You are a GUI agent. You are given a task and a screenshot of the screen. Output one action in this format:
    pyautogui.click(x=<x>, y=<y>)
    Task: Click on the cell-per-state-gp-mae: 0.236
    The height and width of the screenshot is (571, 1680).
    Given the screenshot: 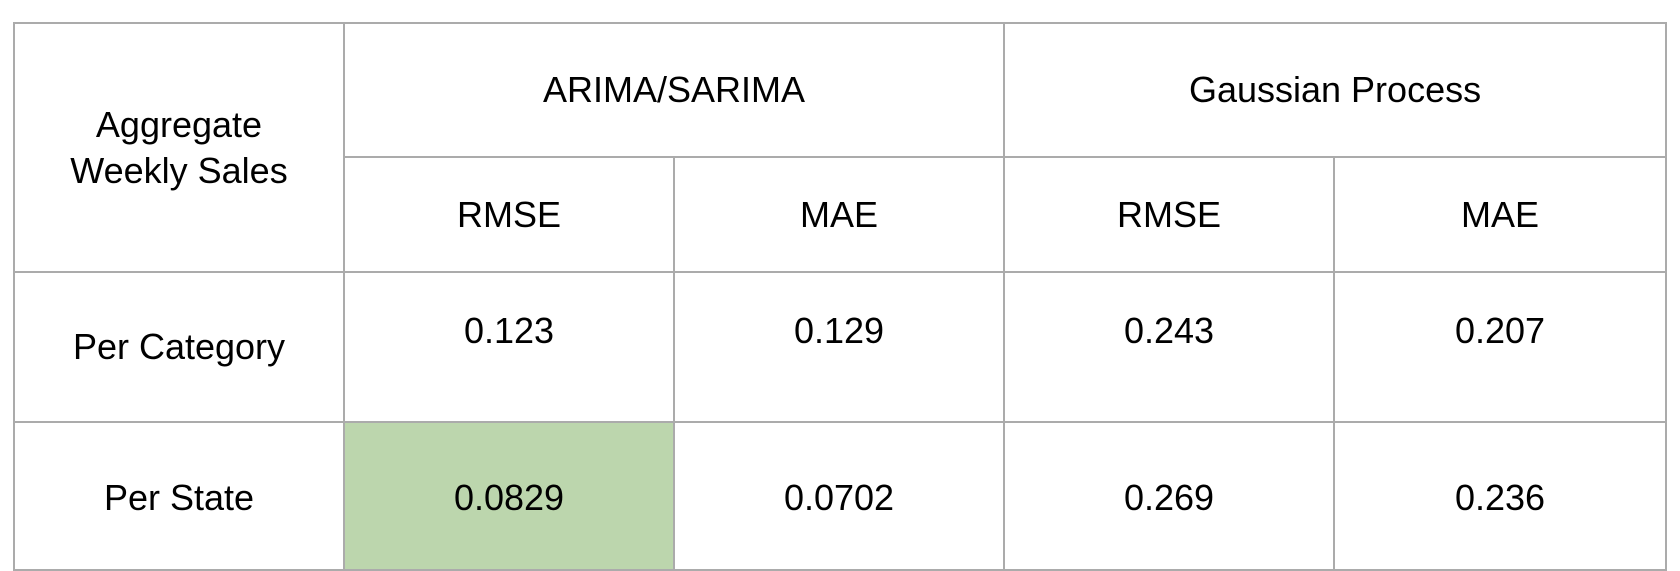 What is the action you would take?
    pyautogui.click(x=1500, y=496)
    